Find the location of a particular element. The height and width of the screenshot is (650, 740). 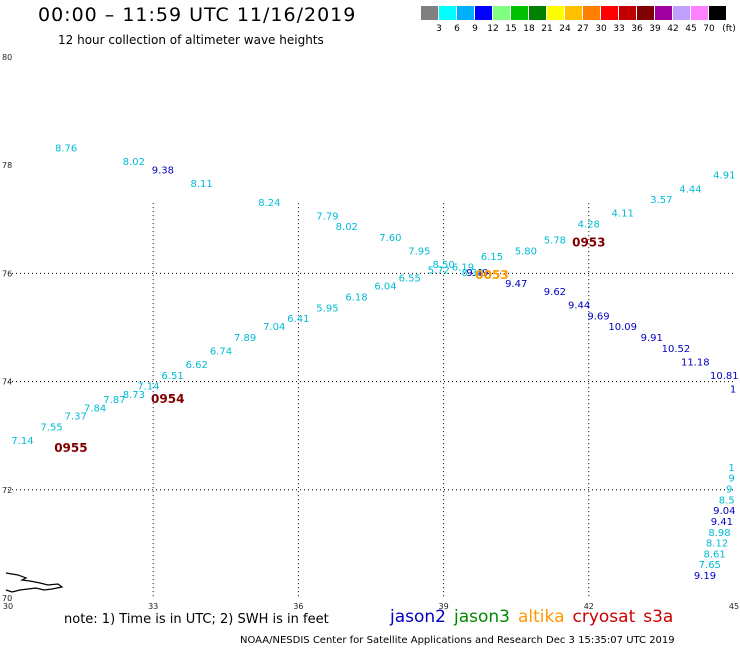

colorbar-label: 21 is located at coordinates (547, 29).